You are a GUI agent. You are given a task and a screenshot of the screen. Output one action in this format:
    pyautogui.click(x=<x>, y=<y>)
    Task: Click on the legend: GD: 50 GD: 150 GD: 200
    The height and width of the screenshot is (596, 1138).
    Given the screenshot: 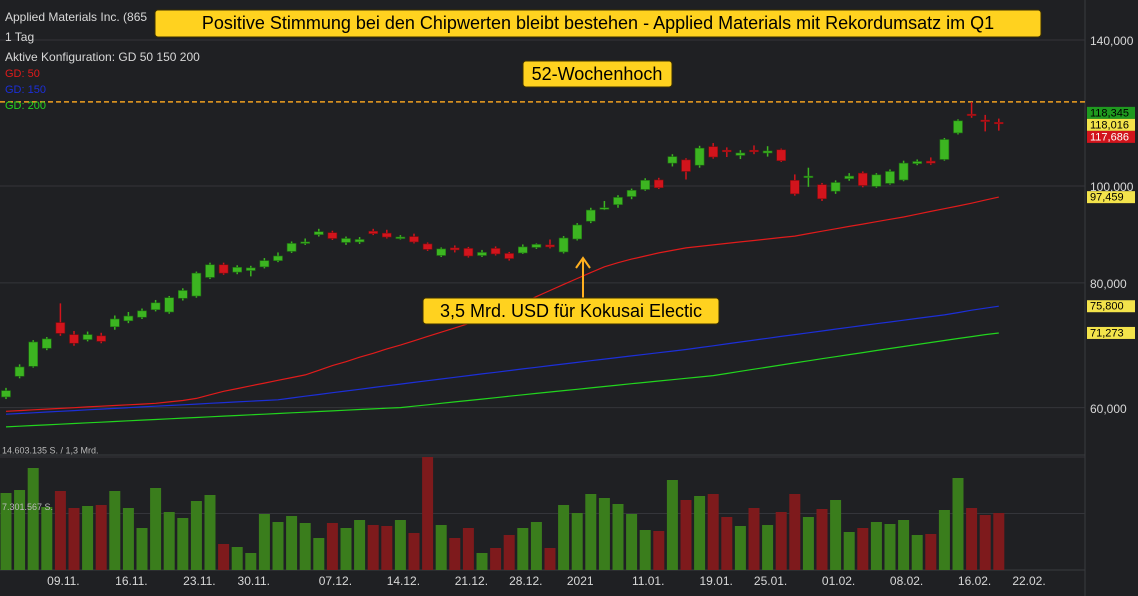 What is the action you would take?
    pyautogui.click(x=25, y=90)
    